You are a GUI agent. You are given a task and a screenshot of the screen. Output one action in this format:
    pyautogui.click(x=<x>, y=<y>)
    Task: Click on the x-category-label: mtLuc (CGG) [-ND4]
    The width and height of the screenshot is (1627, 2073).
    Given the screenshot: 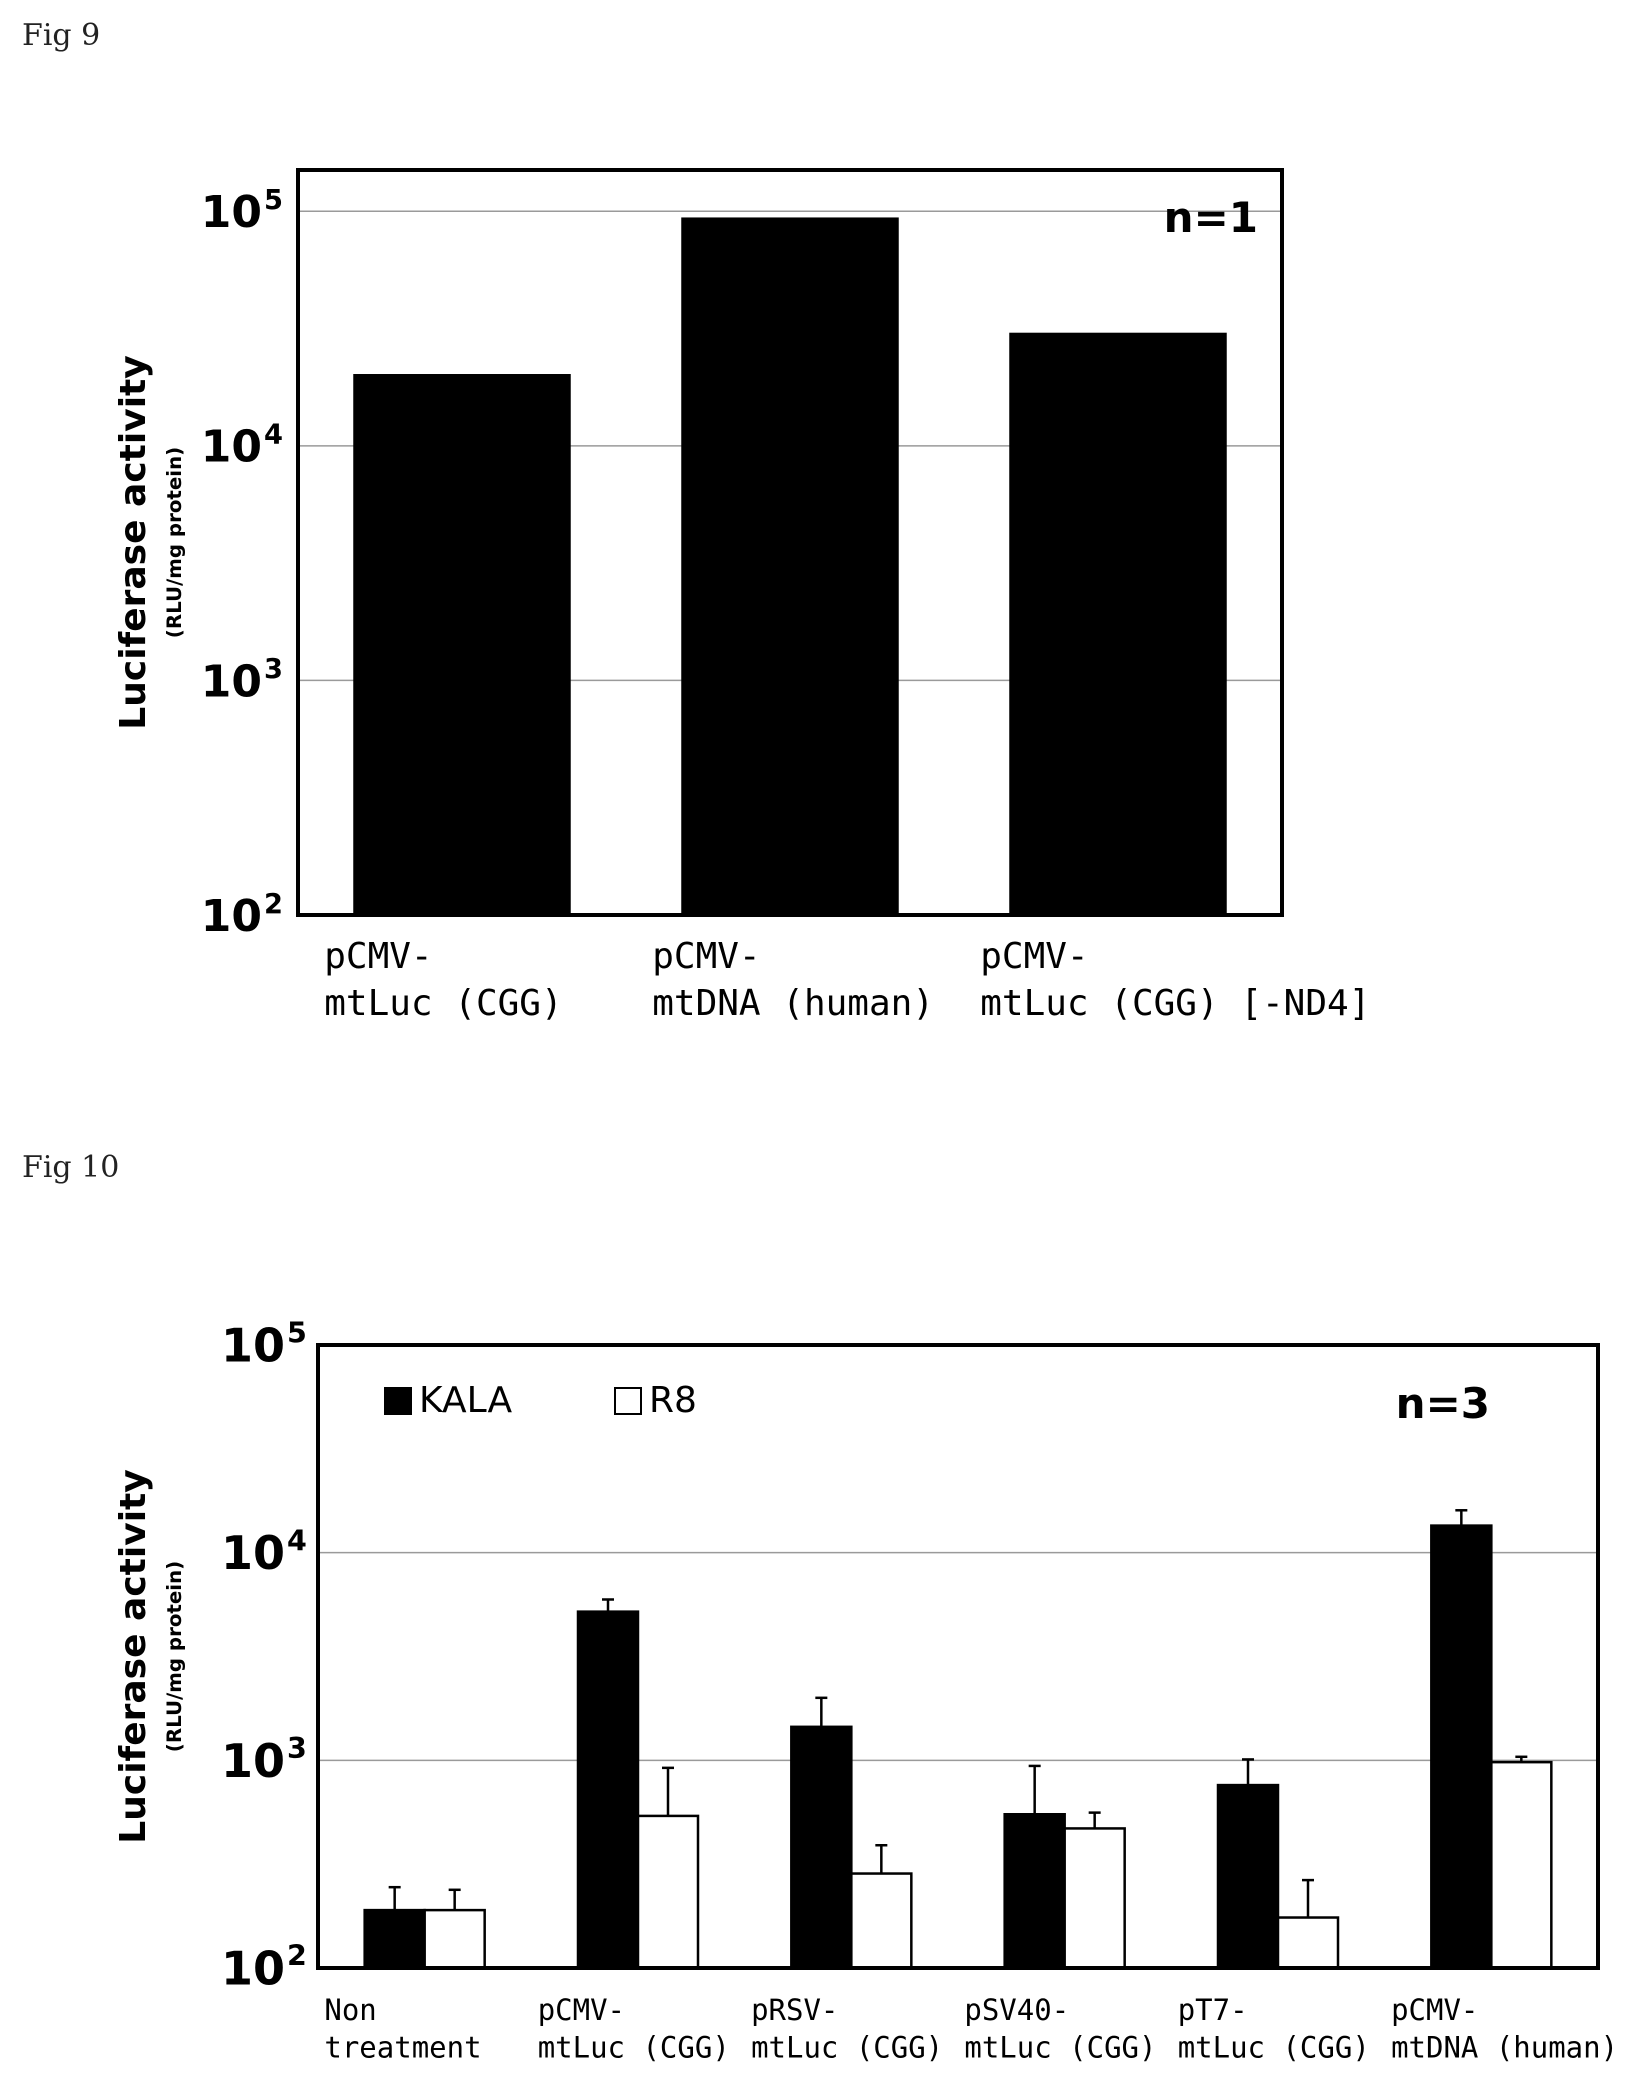 What is the action you would take?
    pyautogui.click(x=1175, y=1003)
    